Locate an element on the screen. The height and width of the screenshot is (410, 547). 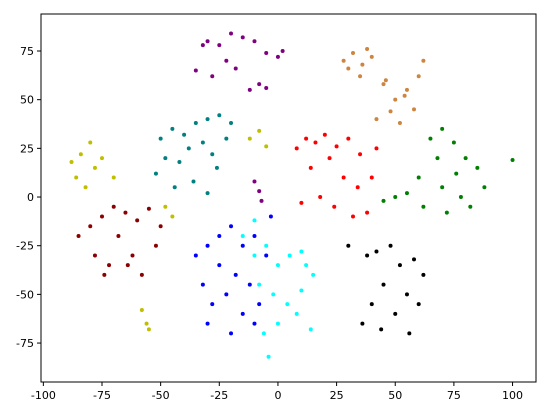
x-tick-label: 100 is located at coordinates (512, 395).